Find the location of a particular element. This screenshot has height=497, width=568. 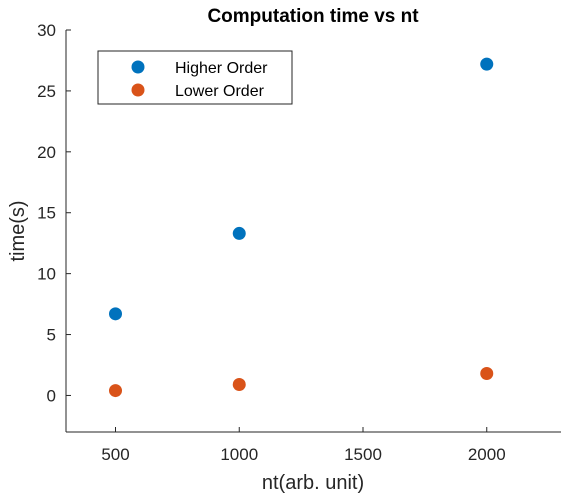

y-tick-label: 25 is located at coordinates (46, 91).